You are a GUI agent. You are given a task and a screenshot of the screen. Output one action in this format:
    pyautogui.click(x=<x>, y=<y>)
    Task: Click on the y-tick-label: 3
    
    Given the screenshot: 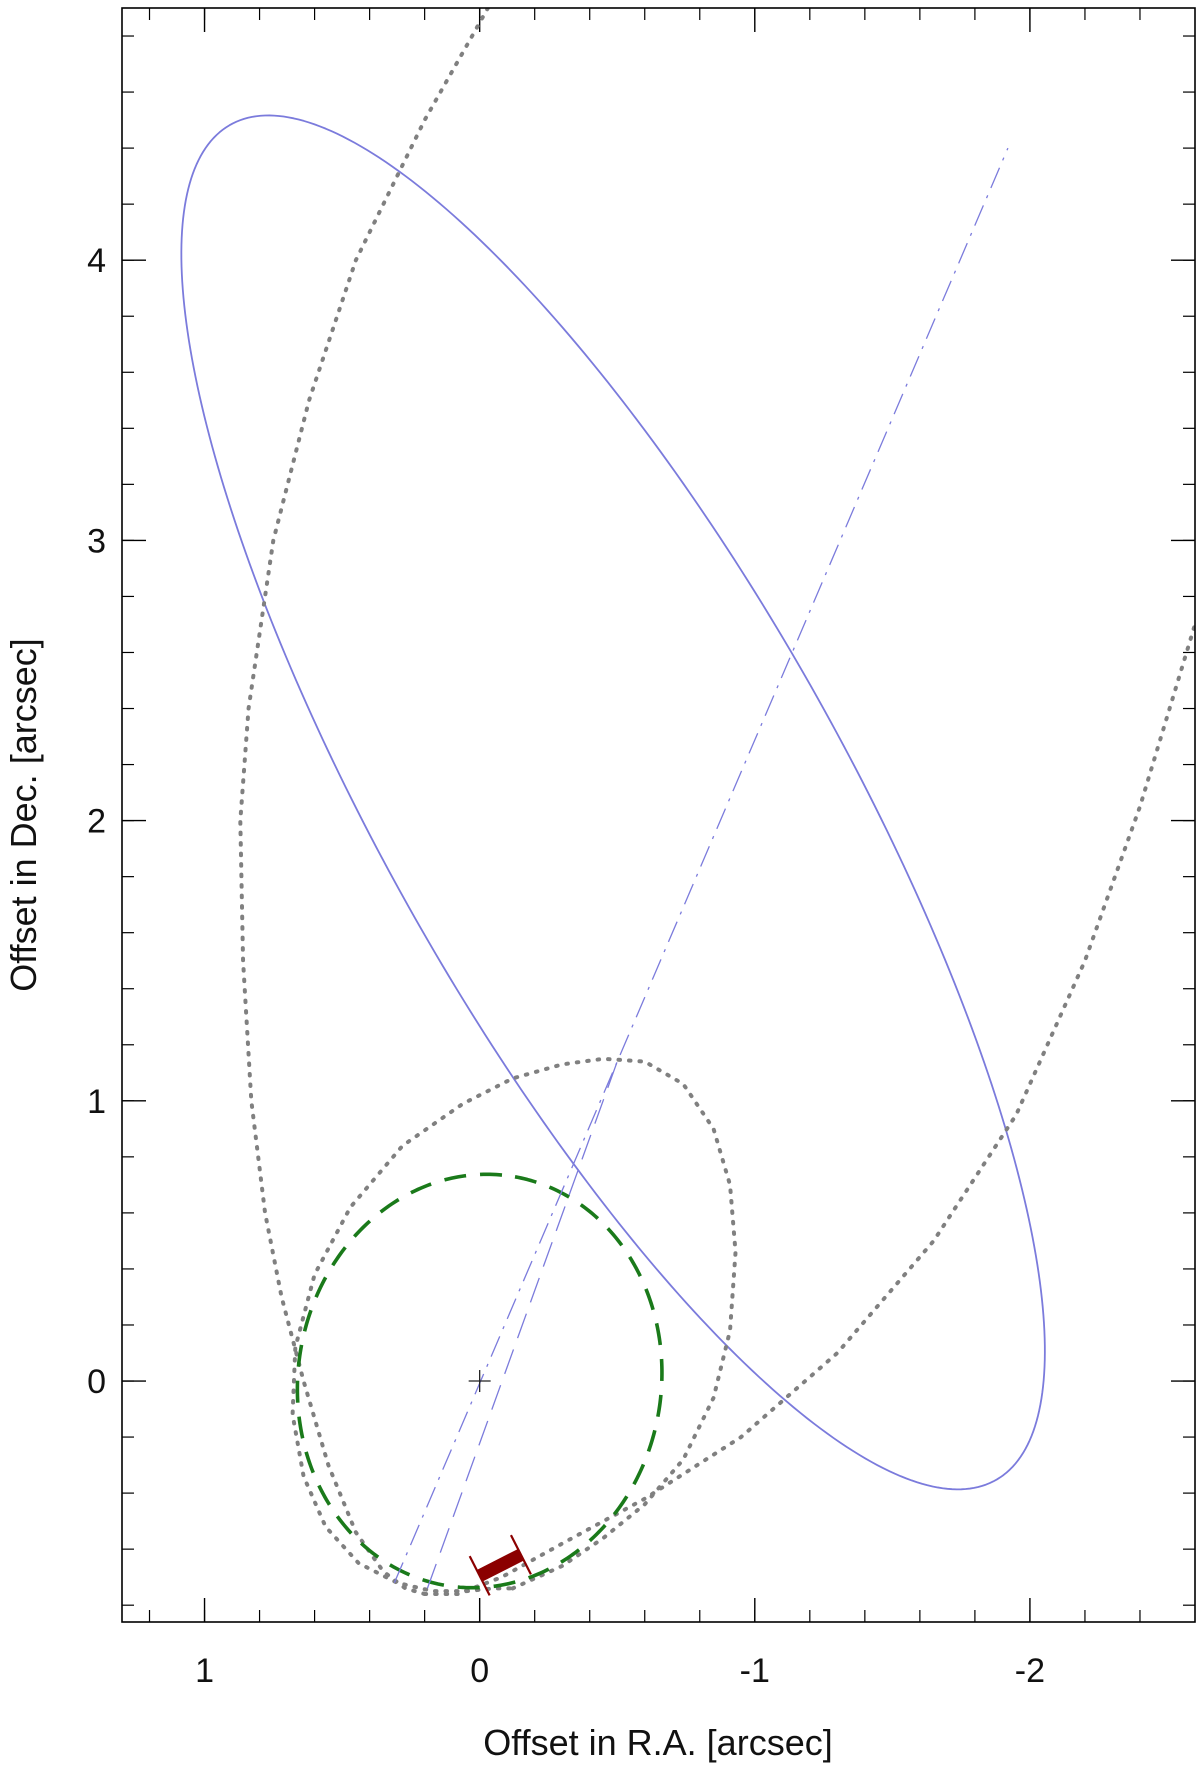 What is the action you would take?
    pyautogui.click(x=96, y=541)
    